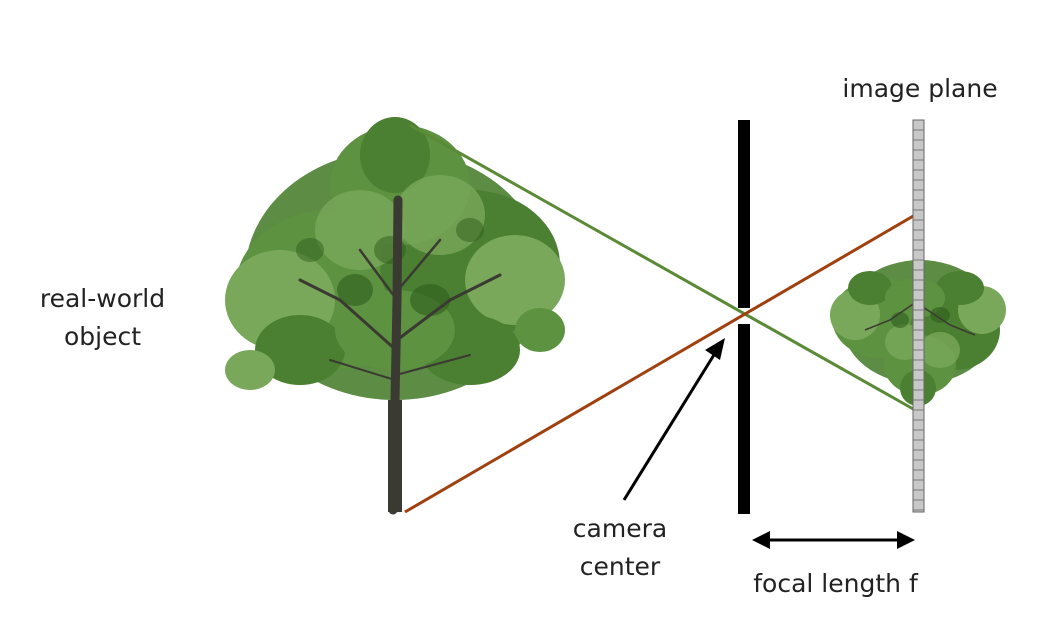 The width and height of the screenshot is (1062, 638). I want to click on trunk-base, so click(395, 456).